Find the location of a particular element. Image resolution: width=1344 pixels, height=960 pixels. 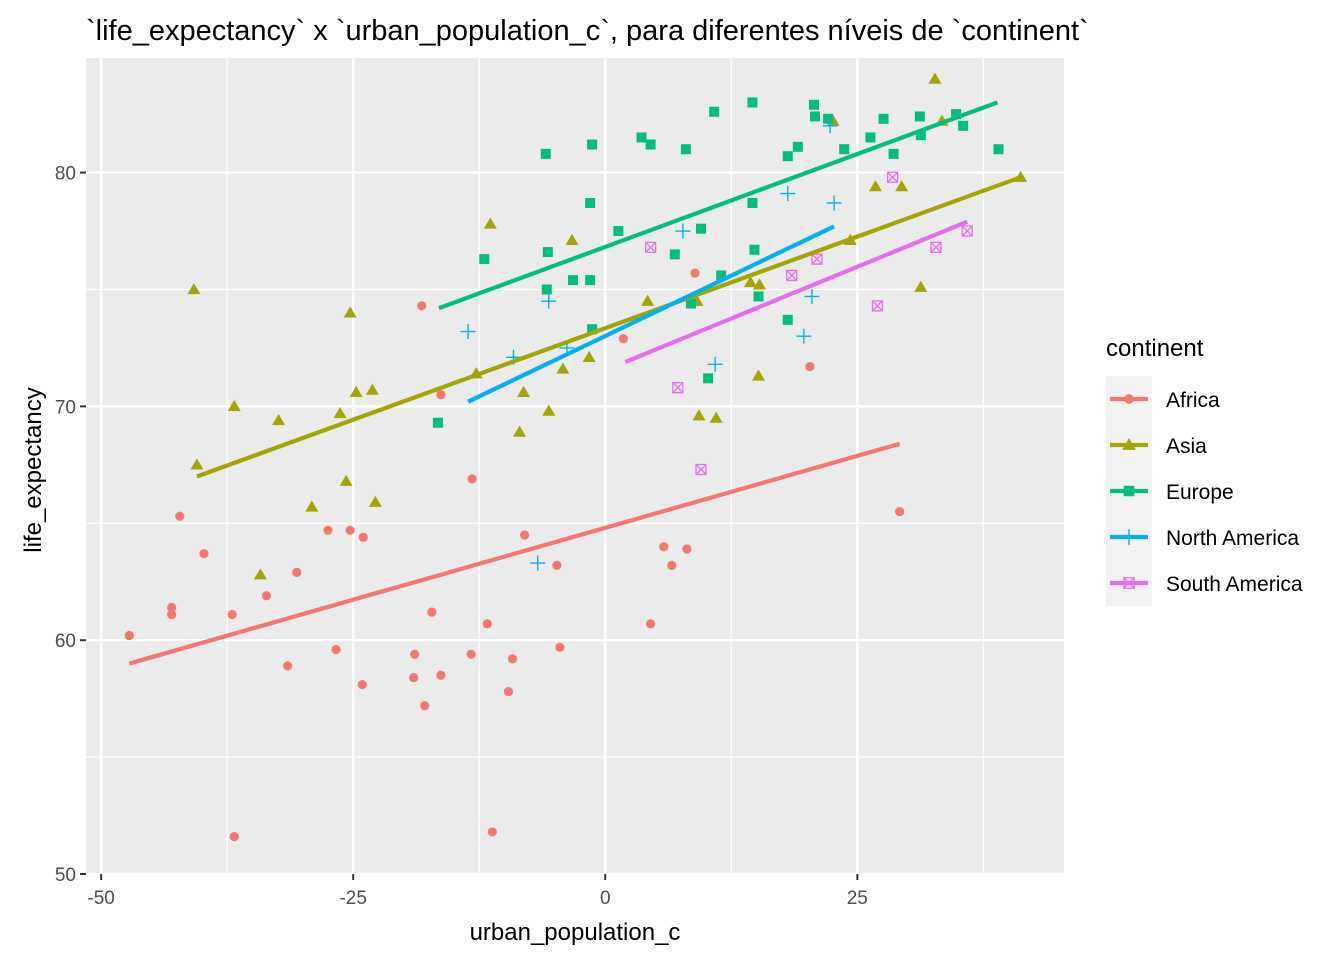

north-america-trend-line is located at coordinates (651, 314).